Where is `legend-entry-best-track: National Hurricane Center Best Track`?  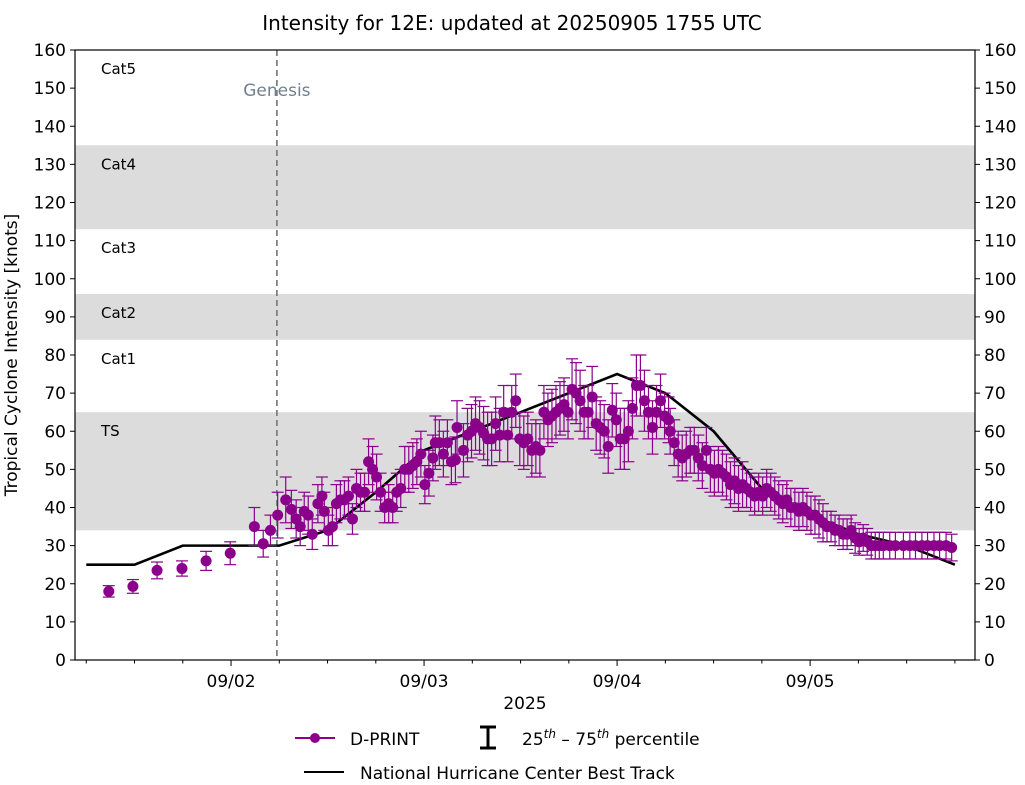 legend-entry-best-track: National Hurricane Center Best Track is located at coordinates (489, 774).